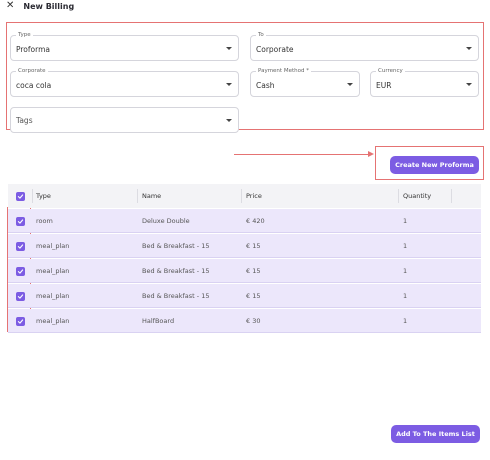 This screenshot has height=460, width=490. Describe the element at coordinates (390, 71) in the screenshot. I see `currency-label: Currency` at that location.